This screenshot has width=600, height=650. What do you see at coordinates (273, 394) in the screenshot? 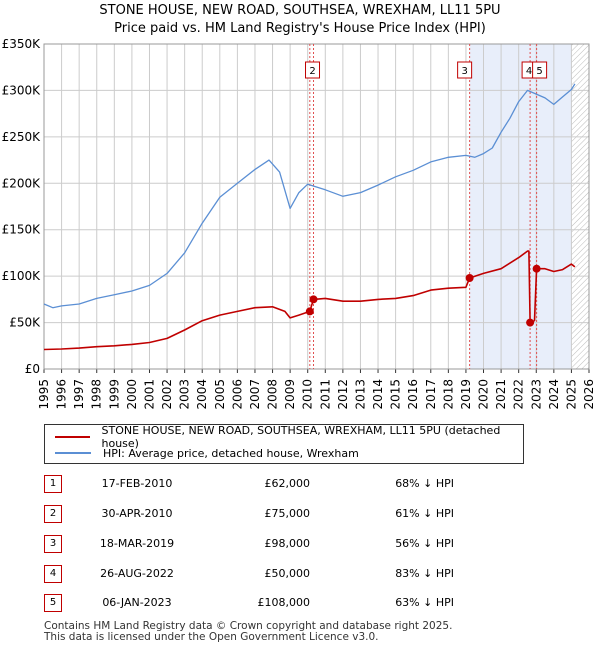
I see `x-tick-label: 2008` at bounding box center [273, 394].